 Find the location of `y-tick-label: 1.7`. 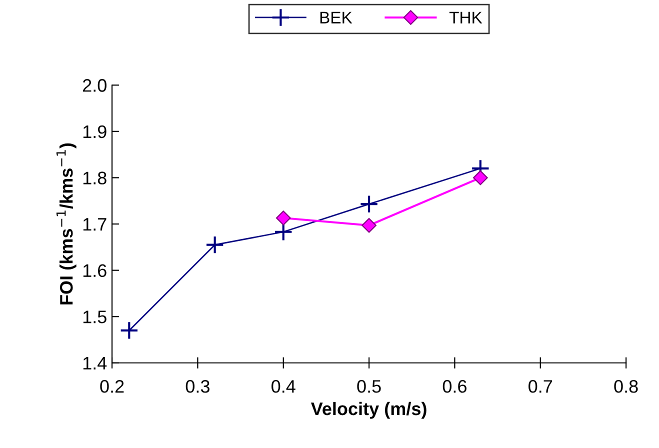

y-tick-label: 1.7 is located at coordinates (94, 224).